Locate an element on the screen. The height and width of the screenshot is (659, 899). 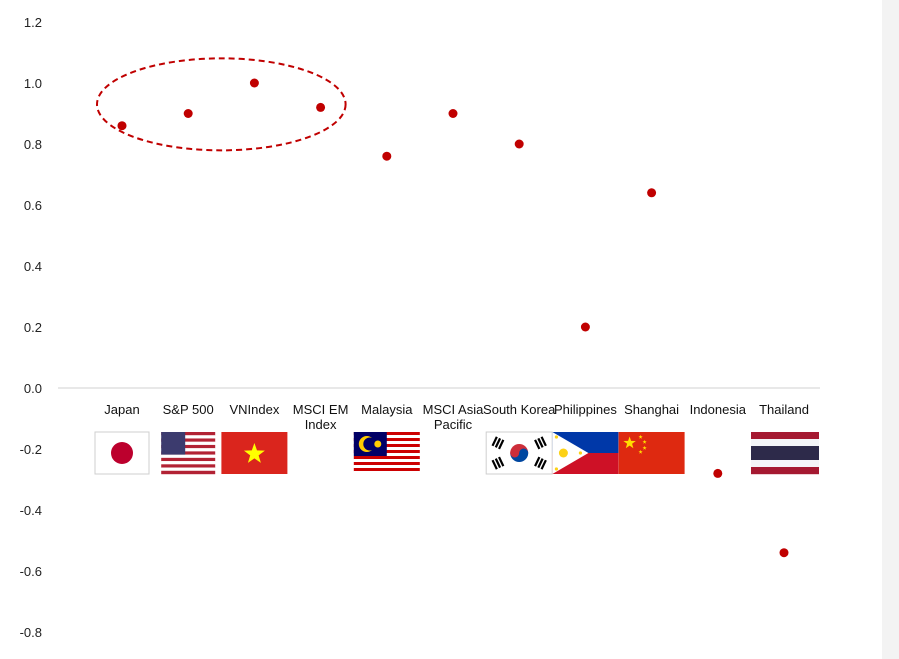
malaysia-flag is located at coordinates (386, 453).